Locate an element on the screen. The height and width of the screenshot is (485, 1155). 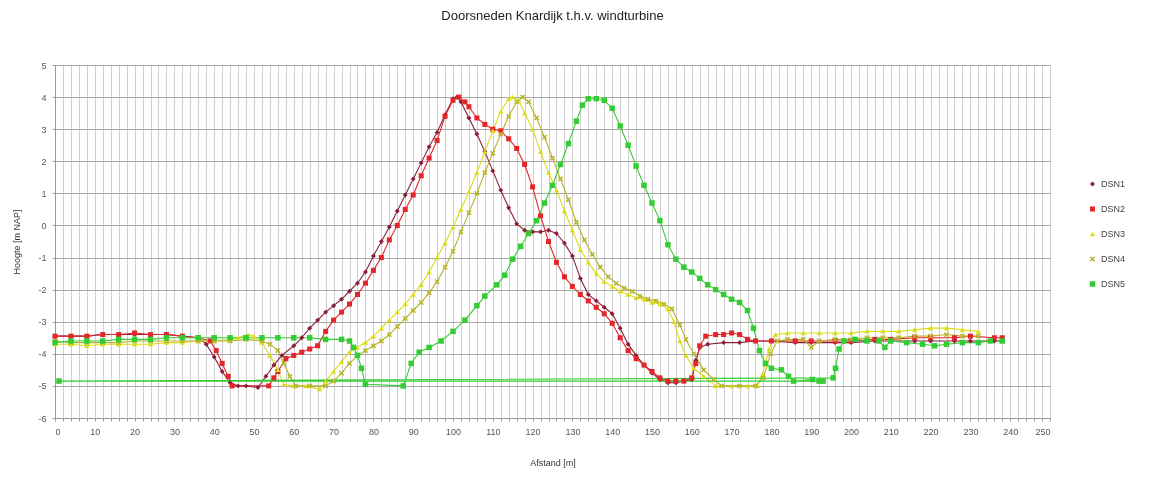
x-tick-label: 140 is located at coordinates (613, 431).